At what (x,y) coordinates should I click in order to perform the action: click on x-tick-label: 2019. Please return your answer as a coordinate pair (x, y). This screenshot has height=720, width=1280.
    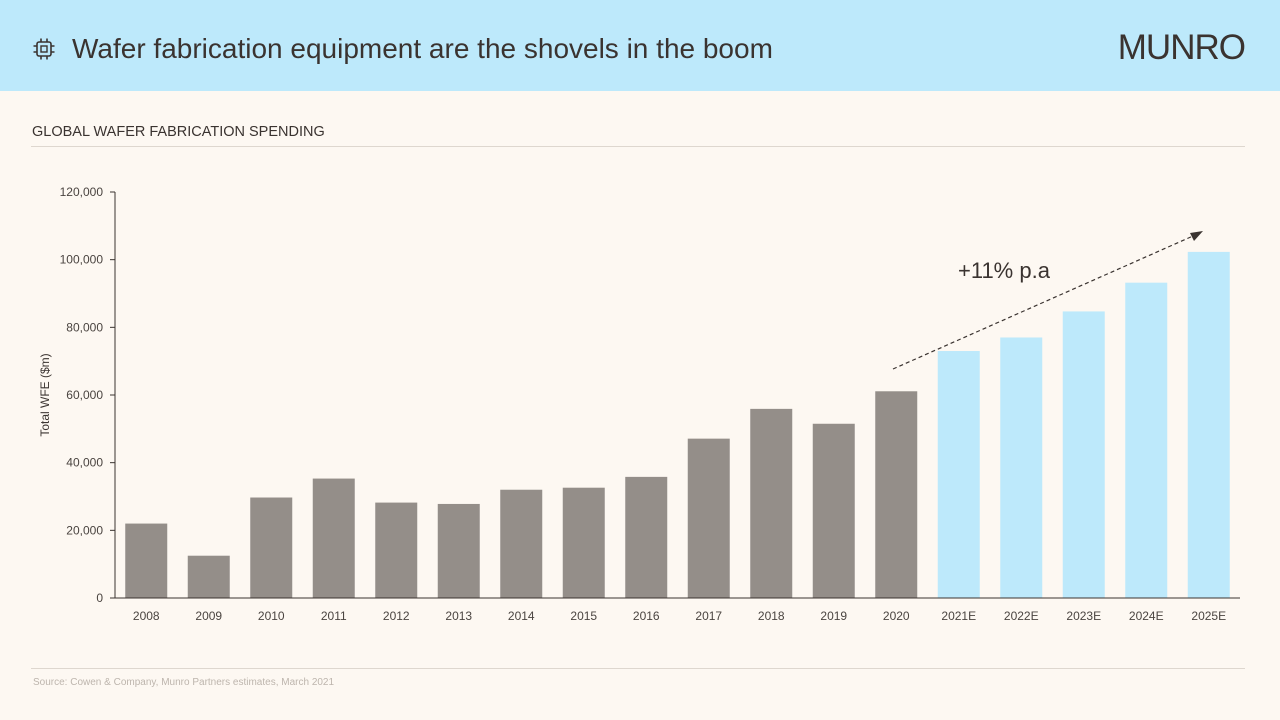
    Looking at the image, I should click on (833, 616).